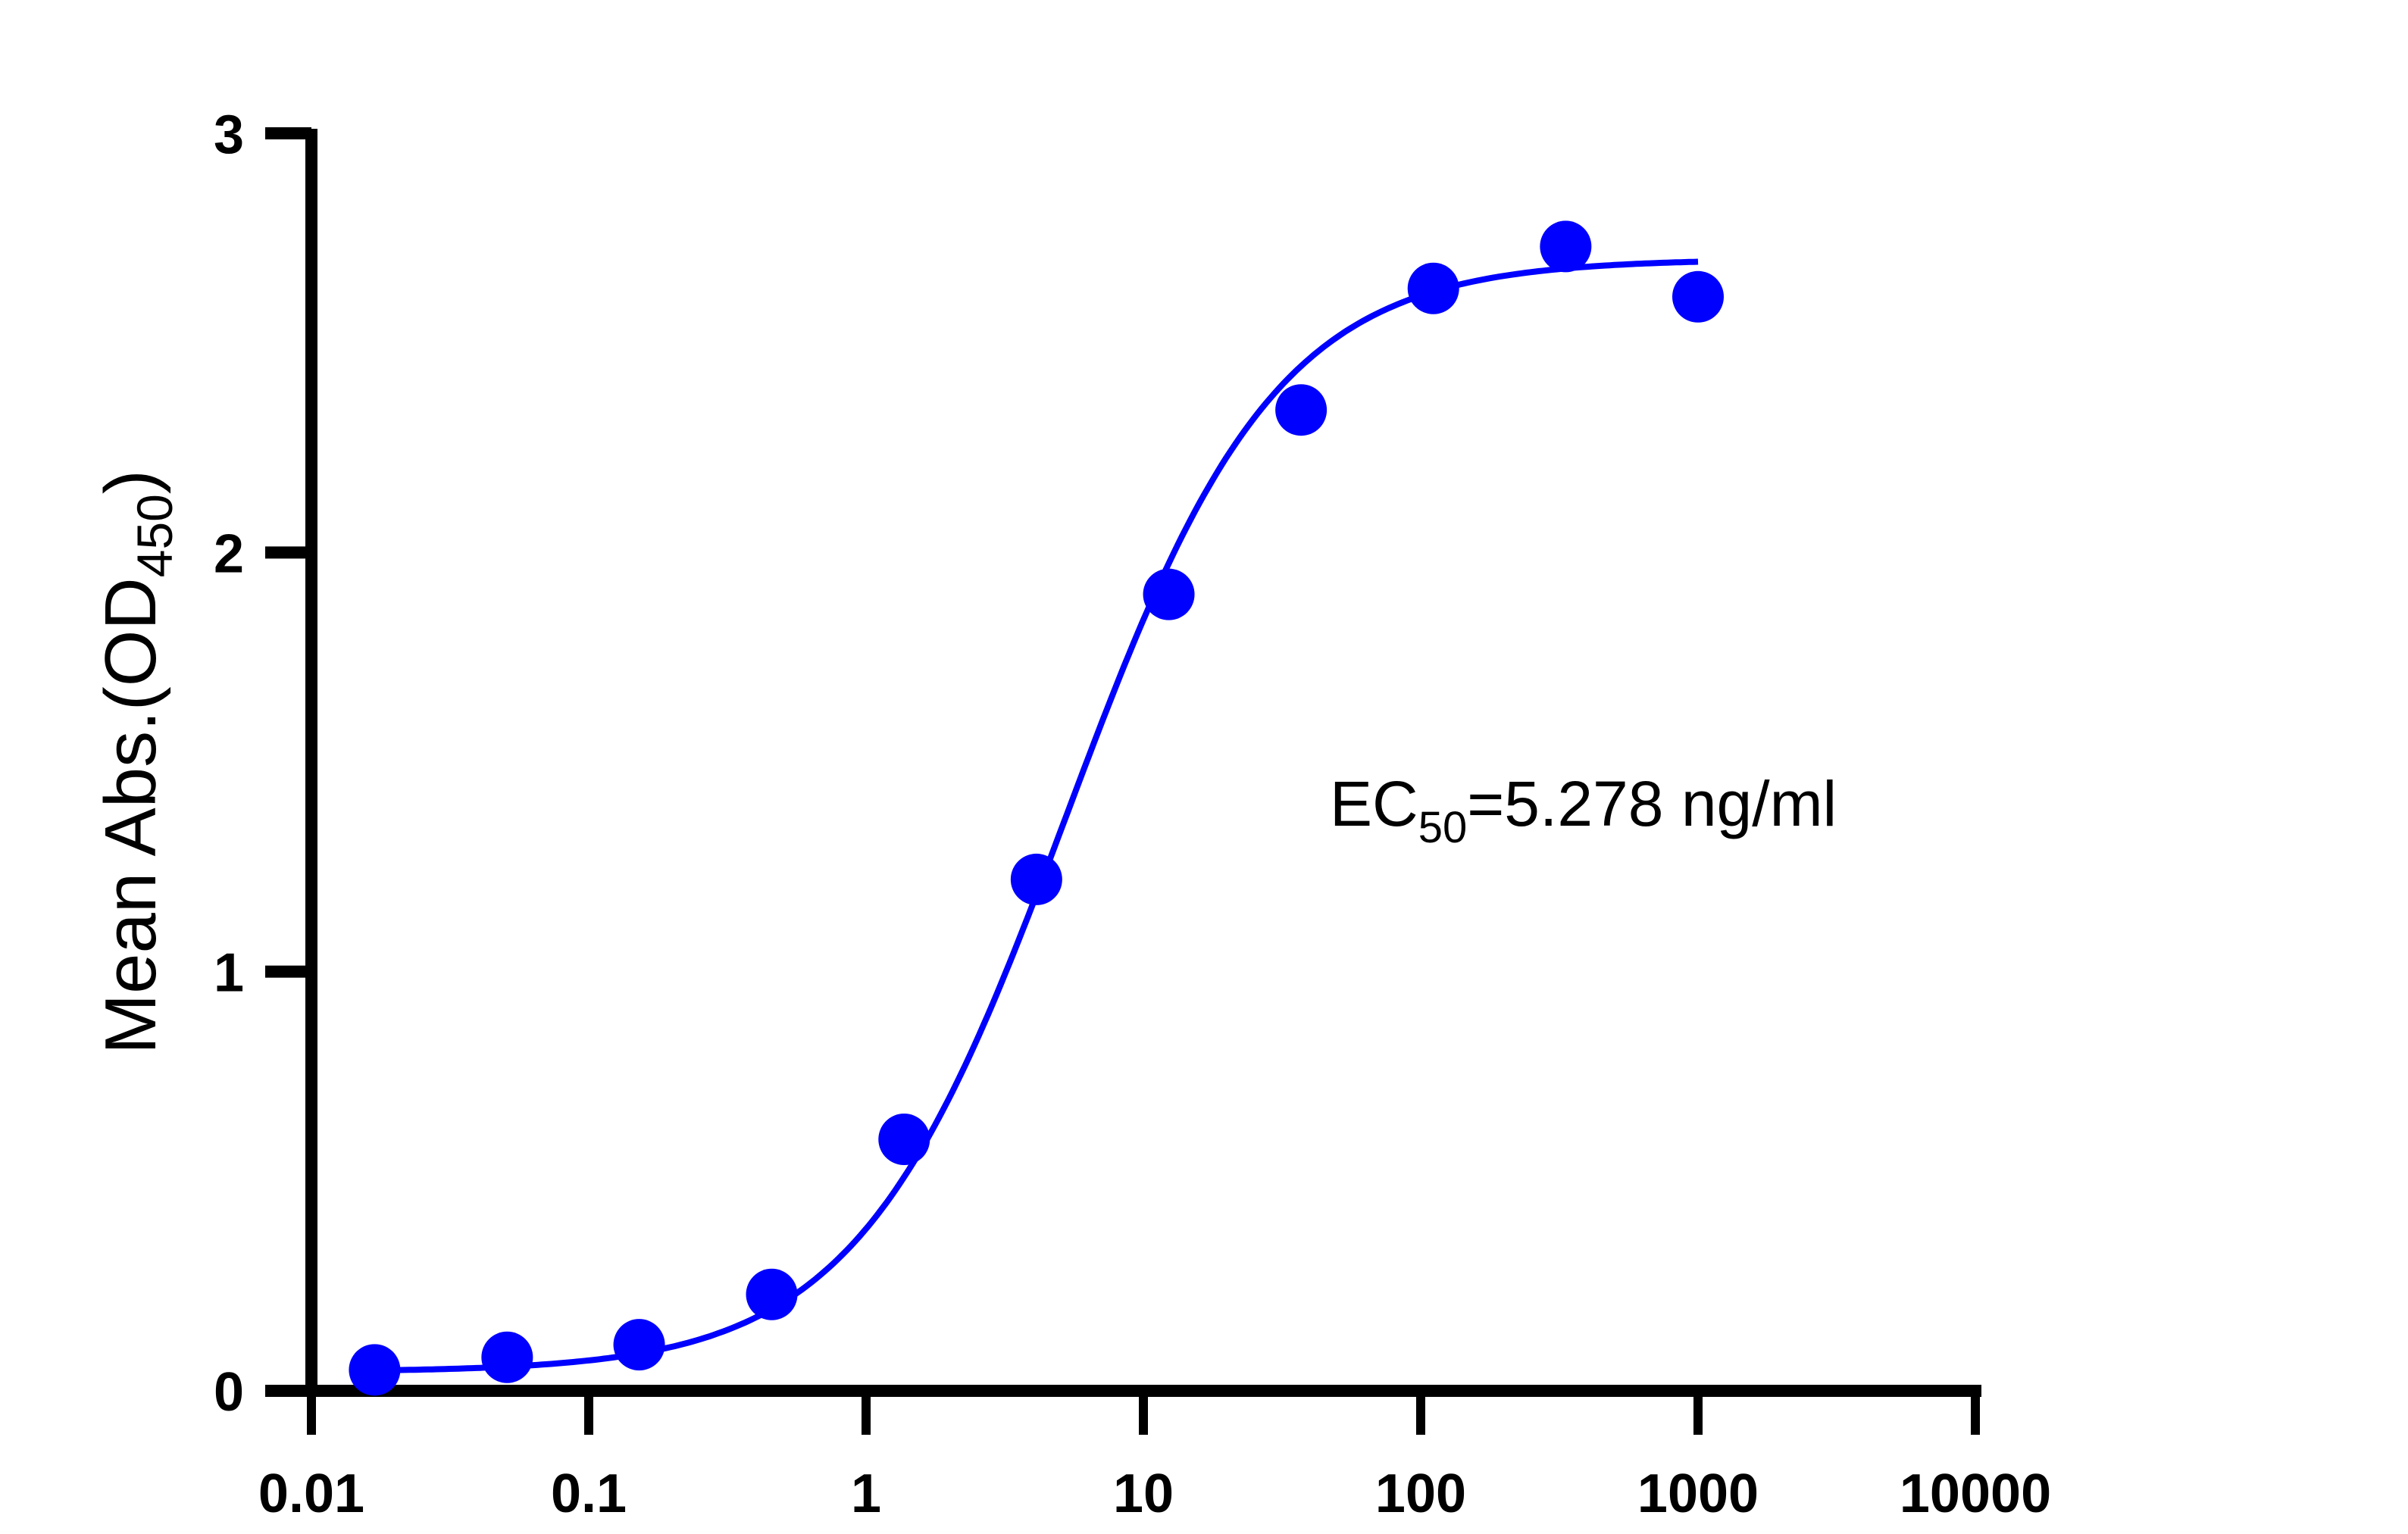 The image size is (2408, 1534). Describe the element at coordinates (1420, 1494) in the screenshot. I see `x-tick-label: 100` at that location.